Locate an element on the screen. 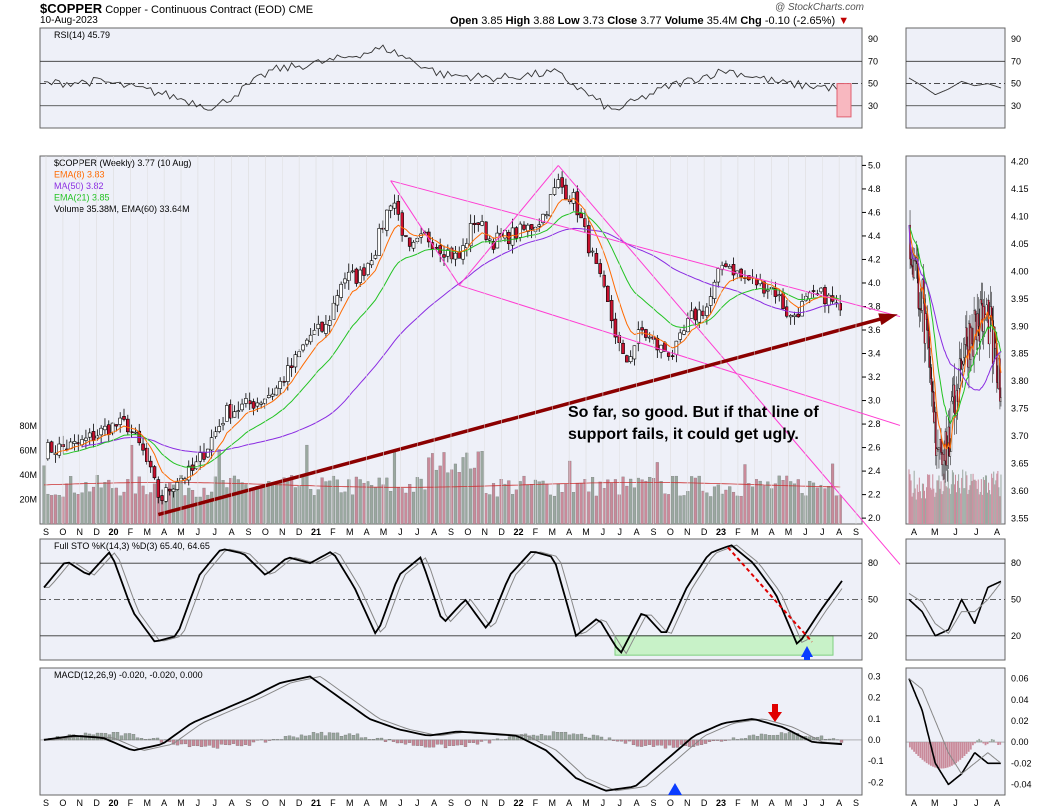 The height and width of the screenshot is (811, 1050). price-x-label: M is located at coordinates (384, 532).